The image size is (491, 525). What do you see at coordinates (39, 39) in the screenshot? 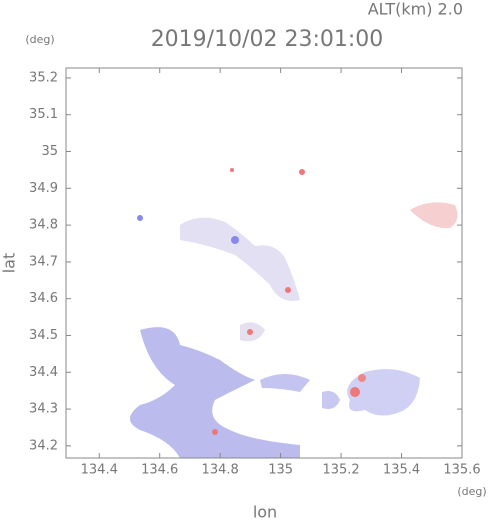
I see `y-unit: (deg)` at bounding box center [39, 39].